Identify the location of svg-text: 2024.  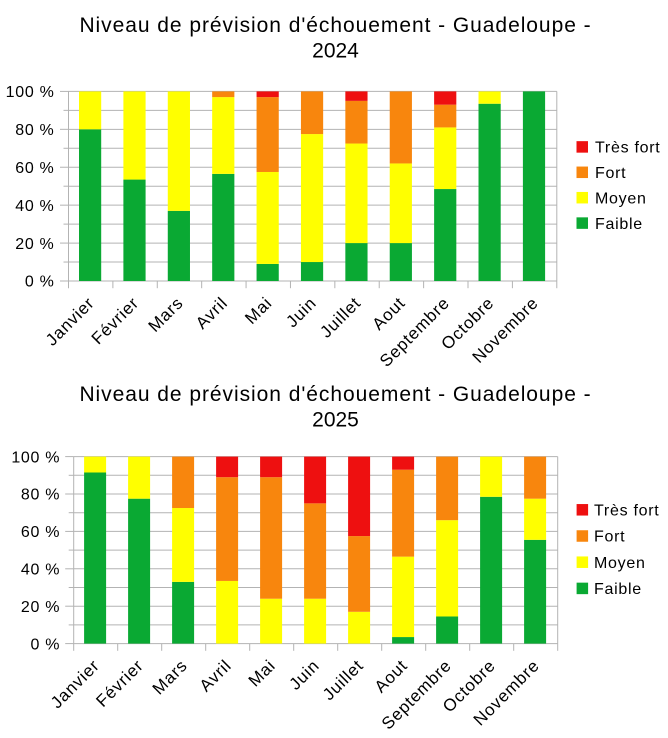
(335, 50).